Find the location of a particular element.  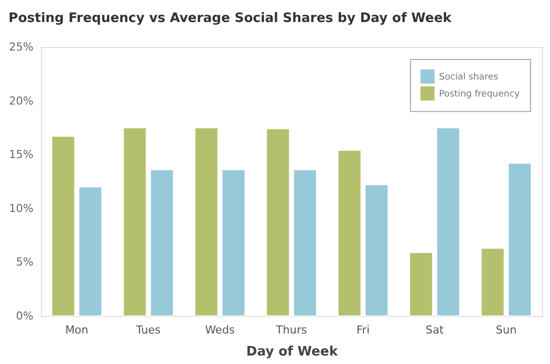

y-tick-label: 20% is located at coordinates (21, 101).